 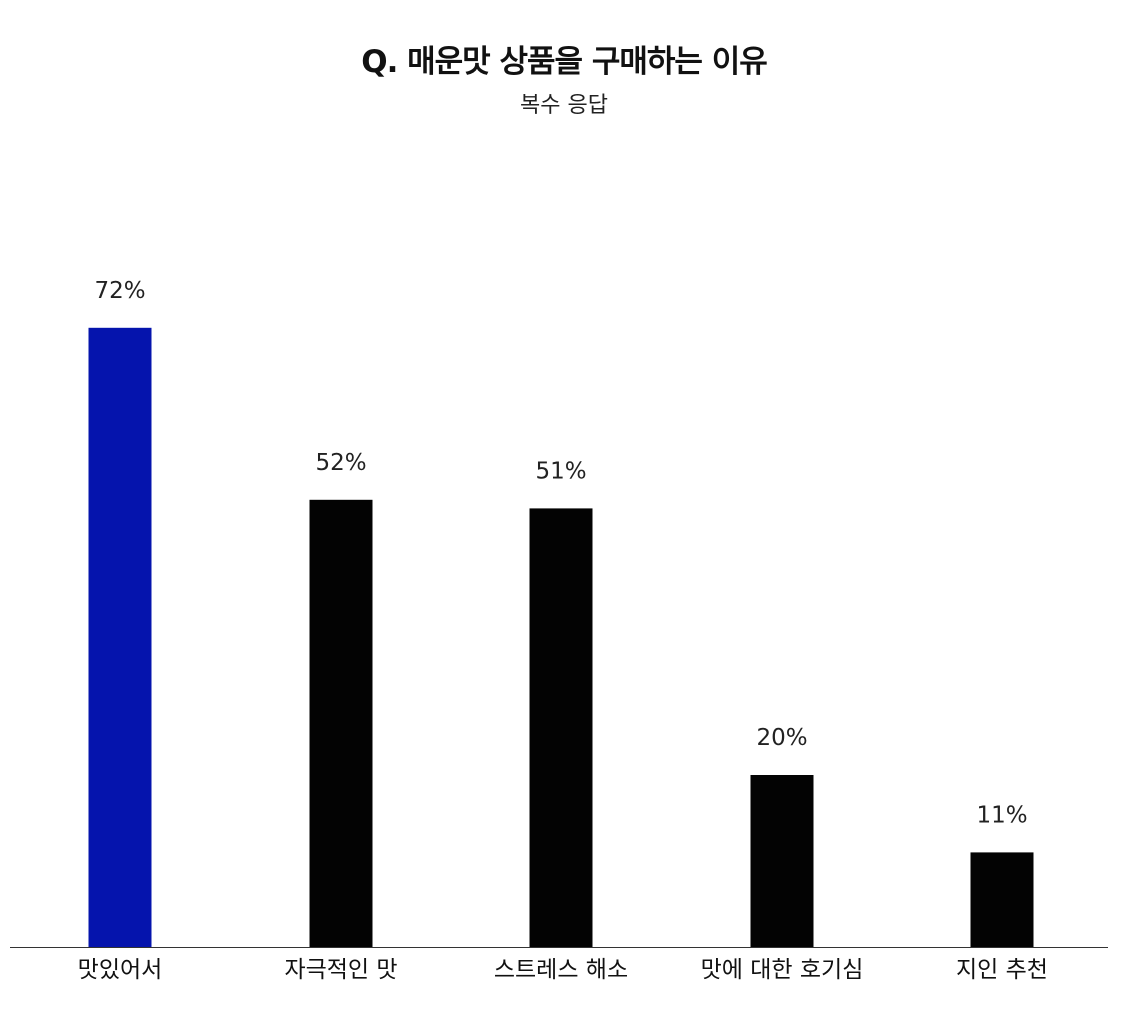 I want to click on category-label-1: 맛있어서, so click(x=120, y=970).